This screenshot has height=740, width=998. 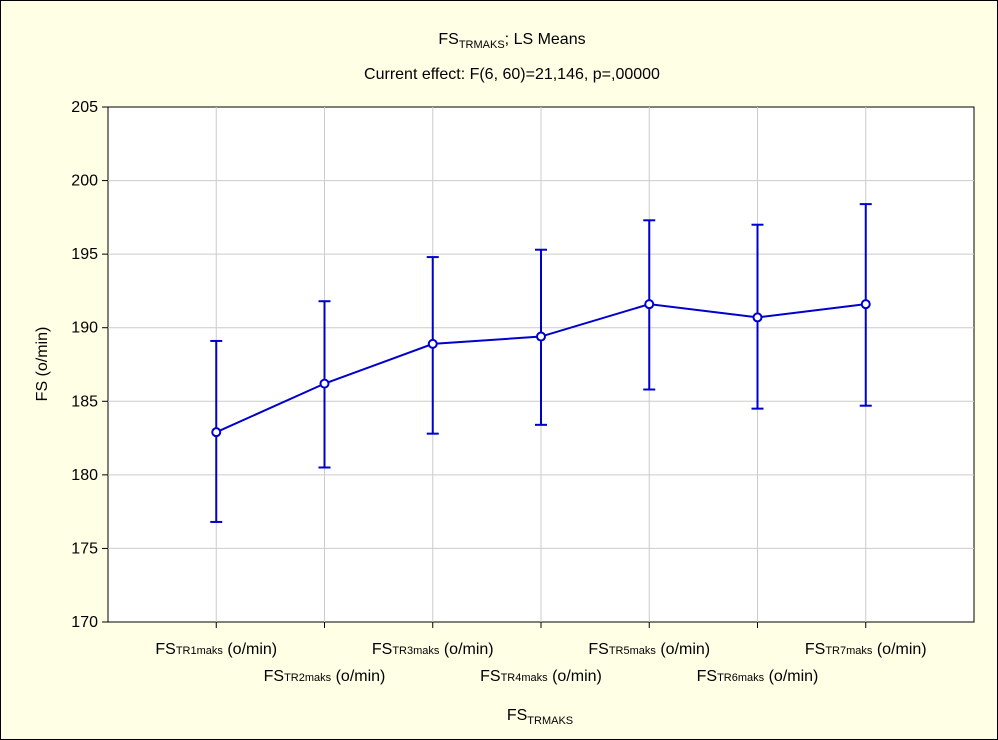 What do you see at coordinates (89, 365) in the screenshot?
I see `y-axis-ticks: 170 175 180 185 190 195 200 205` at bounding box center [89, 365].